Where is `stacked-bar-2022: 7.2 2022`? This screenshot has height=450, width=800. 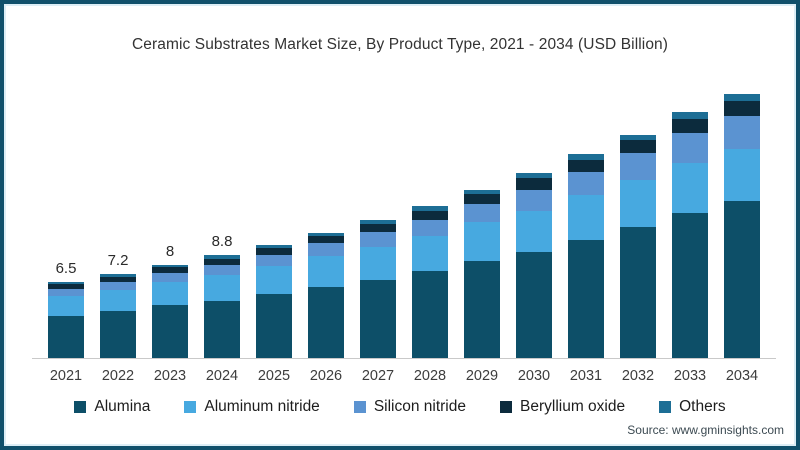 stacked-bar-2022: 7.2 2022 is located at coordinates (118, 318).